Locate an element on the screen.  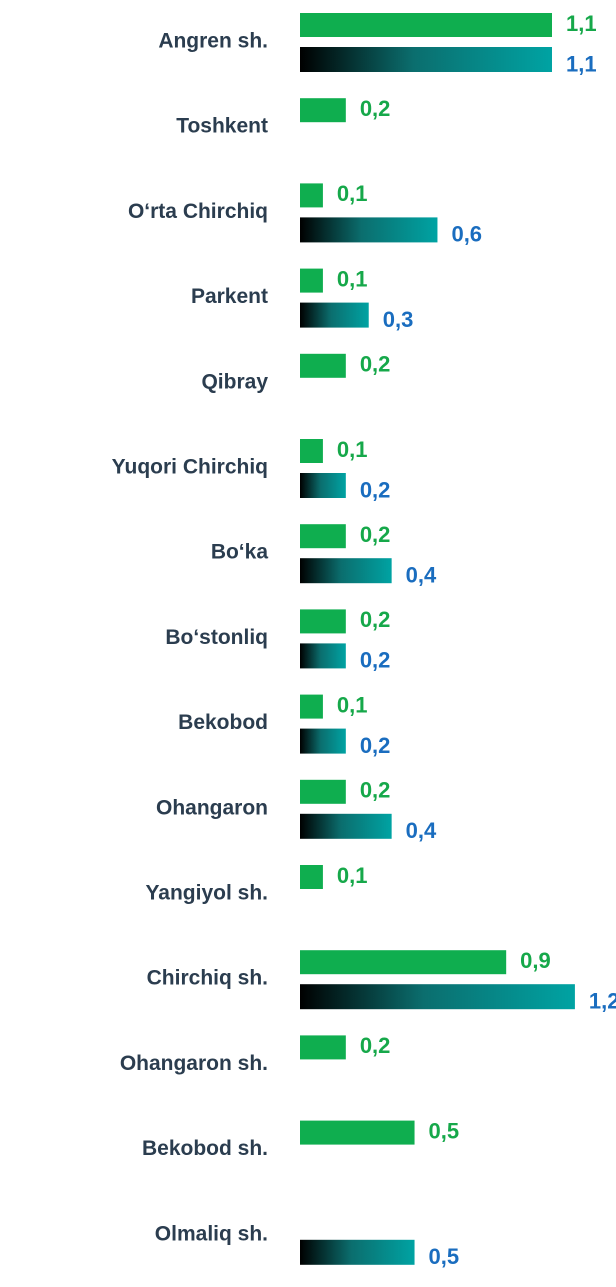
category-label: Angren sh. is located at coordinates (213, 41).